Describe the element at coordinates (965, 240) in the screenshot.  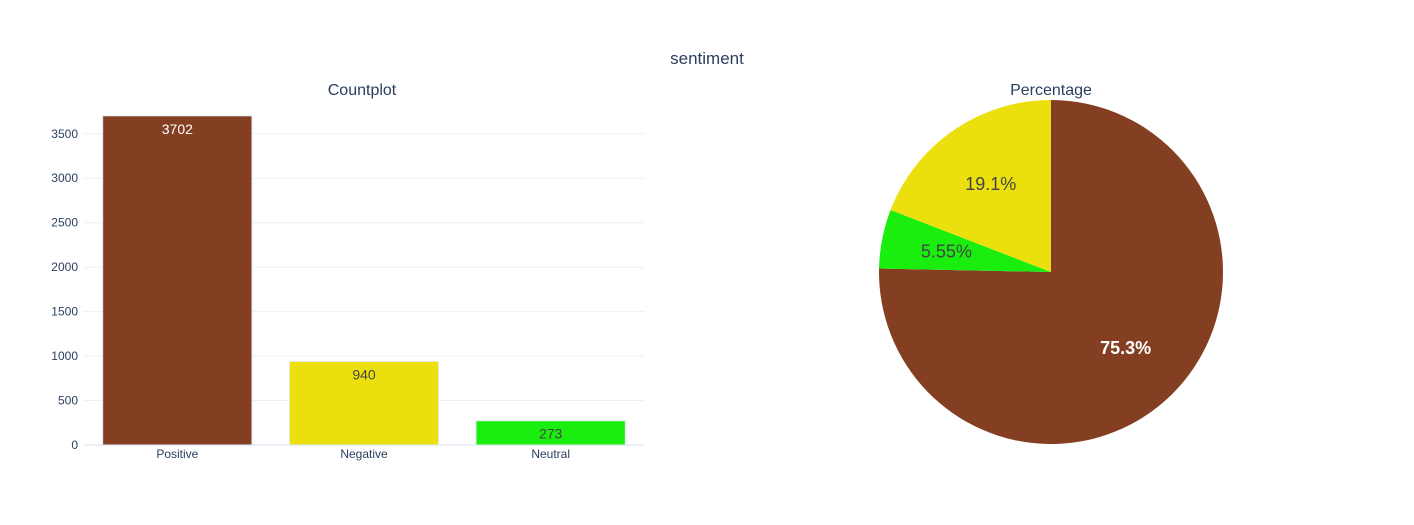
I see `pie-slice-neutral` at that location.